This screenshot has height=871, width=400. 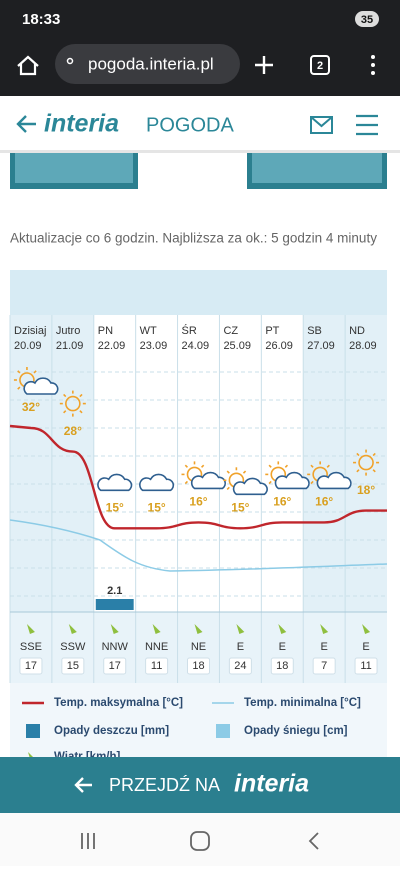 I want to click on max-temp-label: 18°, so click(x=366, y=490).